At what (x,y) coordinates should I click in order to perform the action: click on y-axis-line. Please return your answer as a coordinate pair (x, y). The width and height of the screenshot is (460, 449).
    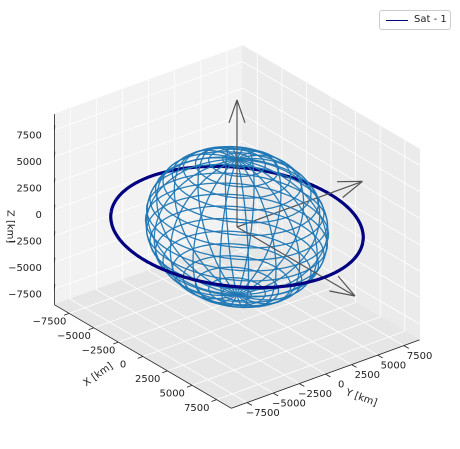
    Looking at the image, I should click on (325, 374).